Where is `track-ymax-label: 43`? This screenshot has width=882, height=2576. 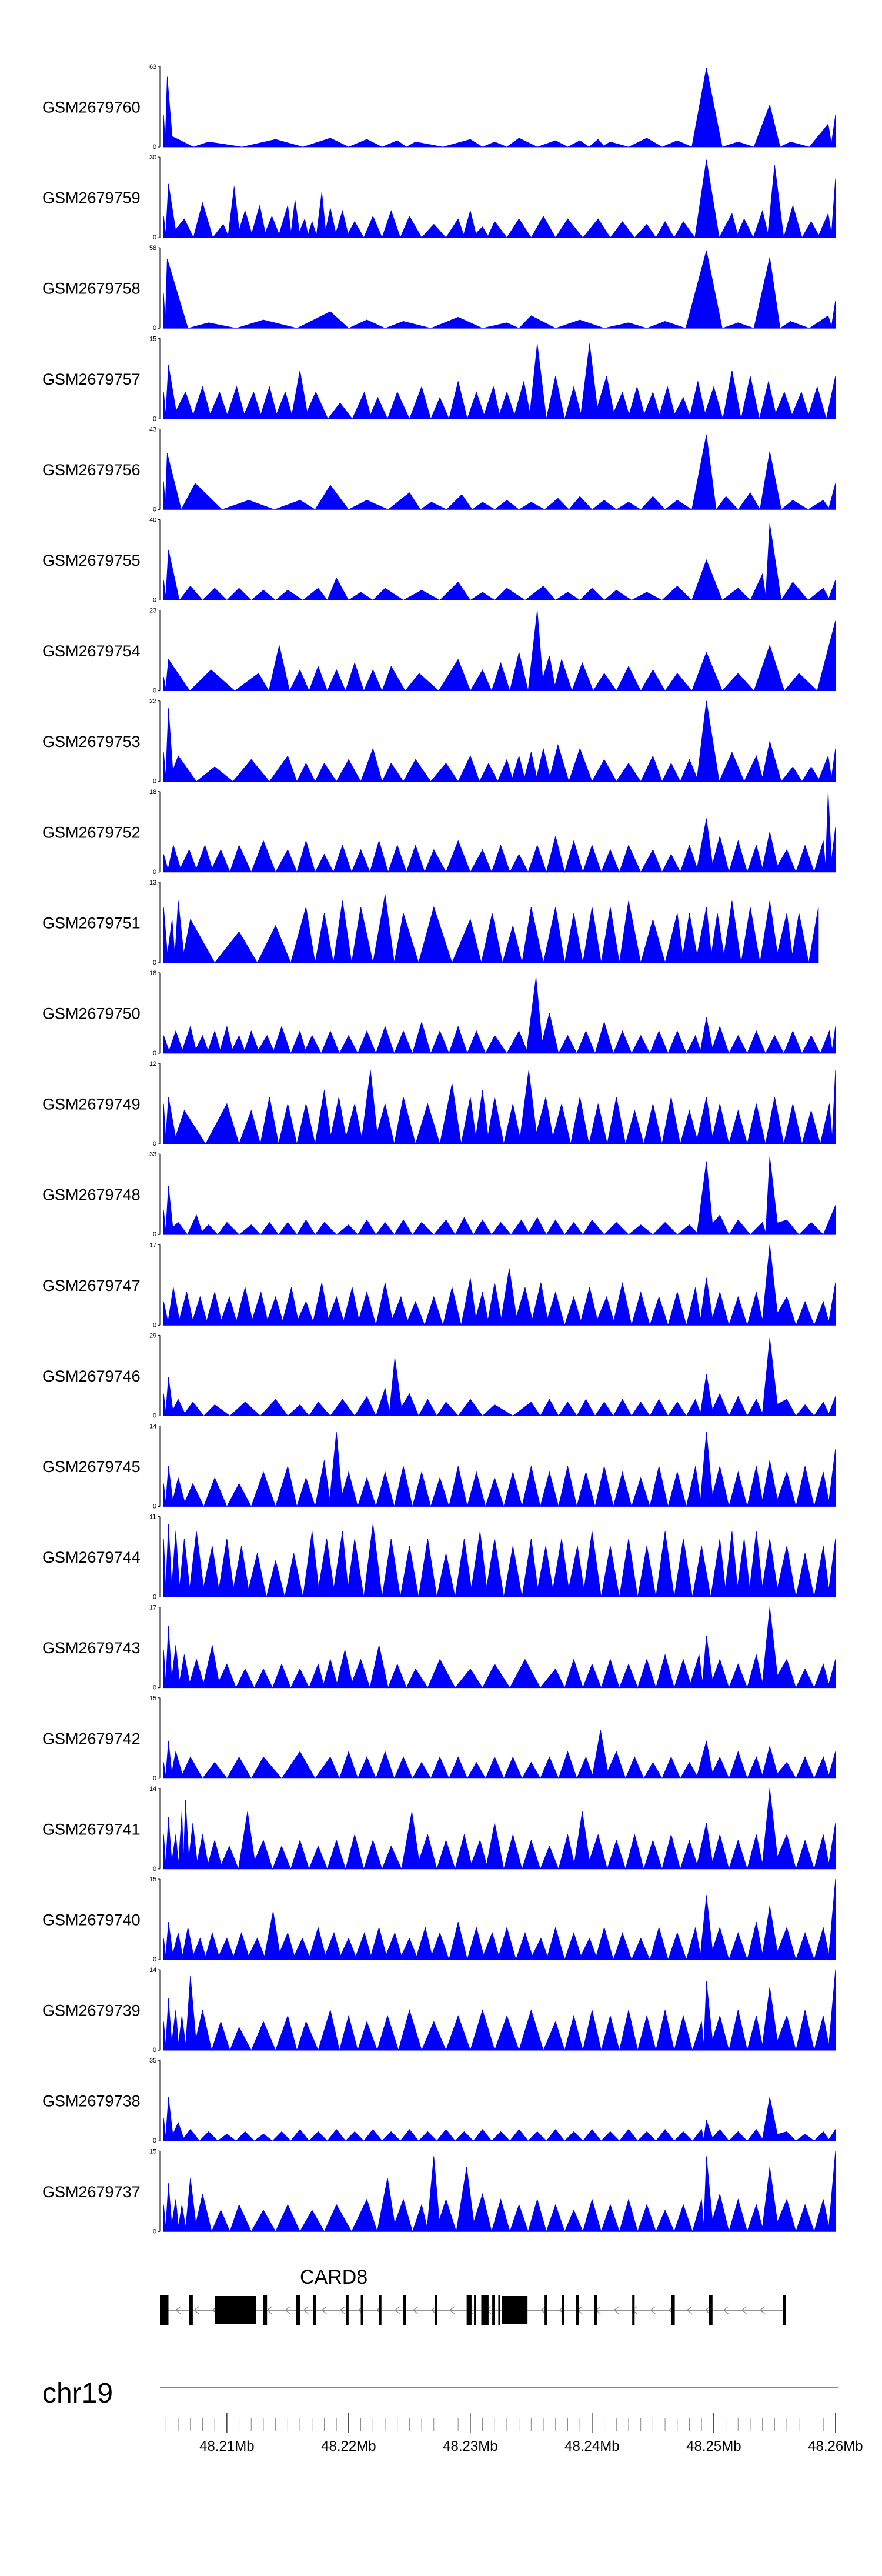 track-ymax-label: 43 is located at coordinates (152, 429).